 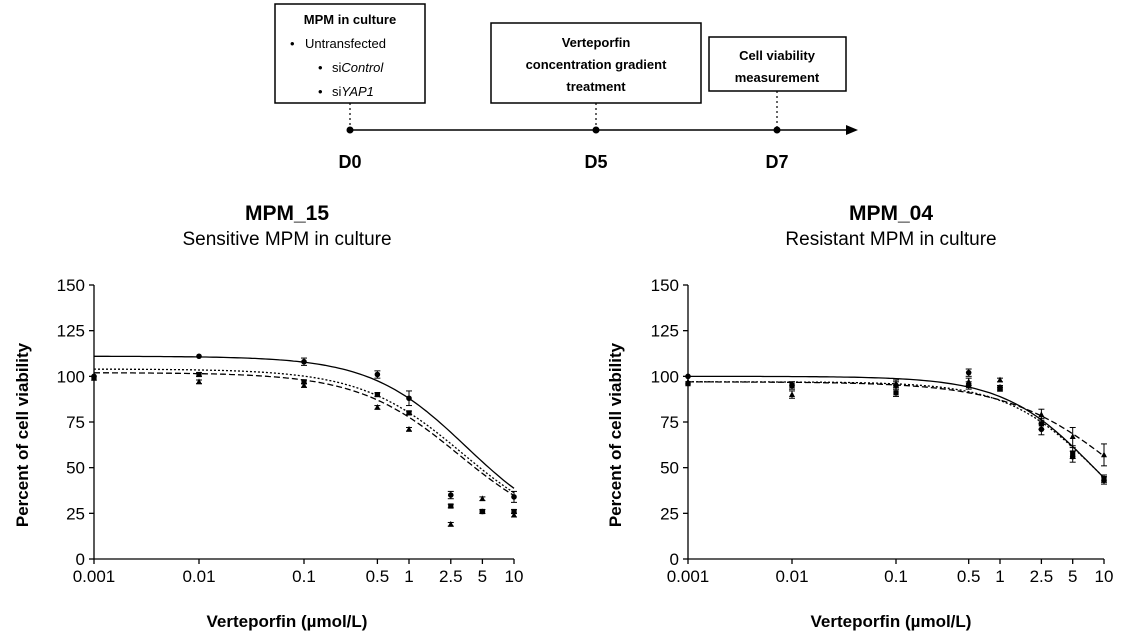 I want to click on timeline-box-treatment, so click(x=596, y=63).